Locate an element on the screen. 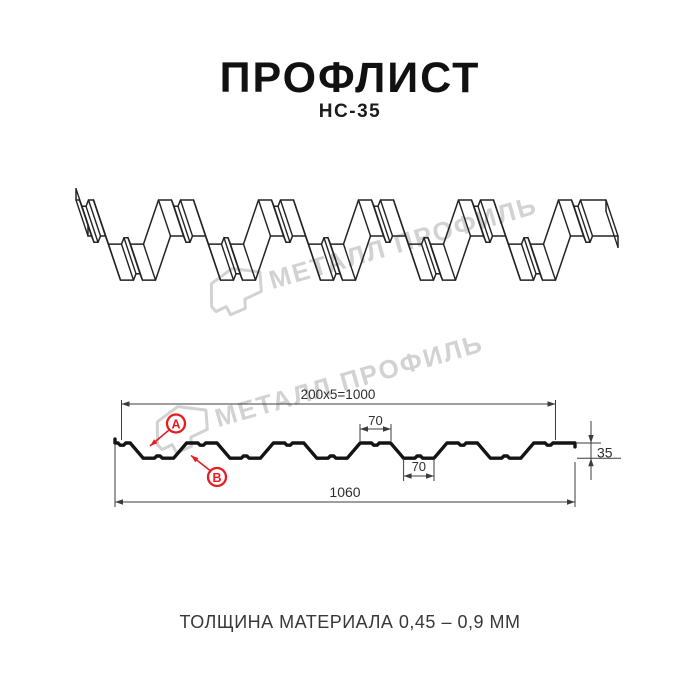 The width and height of the screenshot is (700, 700). dimension-height-label: 35 is located at coordinates (605, 453).